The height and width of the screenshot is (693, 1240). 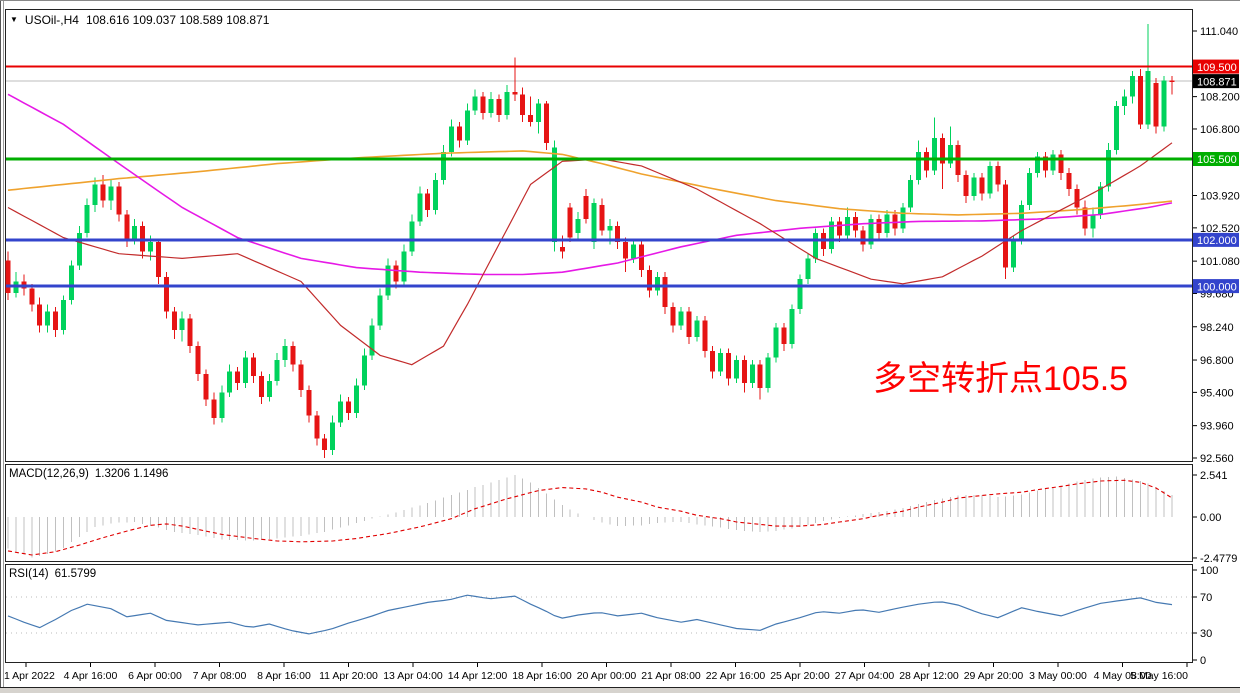 What do you see at coordinates (994, 676) in the screenshot?
I see `date-label: 29 Apr 20:00` at bounding box center [994, 676].